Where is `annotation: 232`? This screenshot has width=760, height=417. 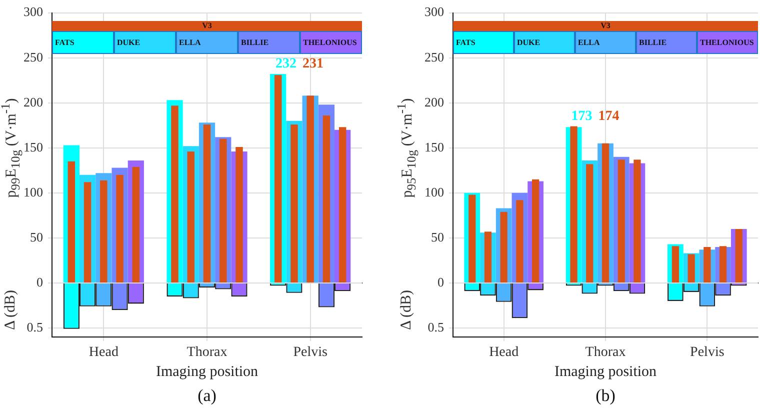 annotation: 232 is located at coordinates (285, 64).